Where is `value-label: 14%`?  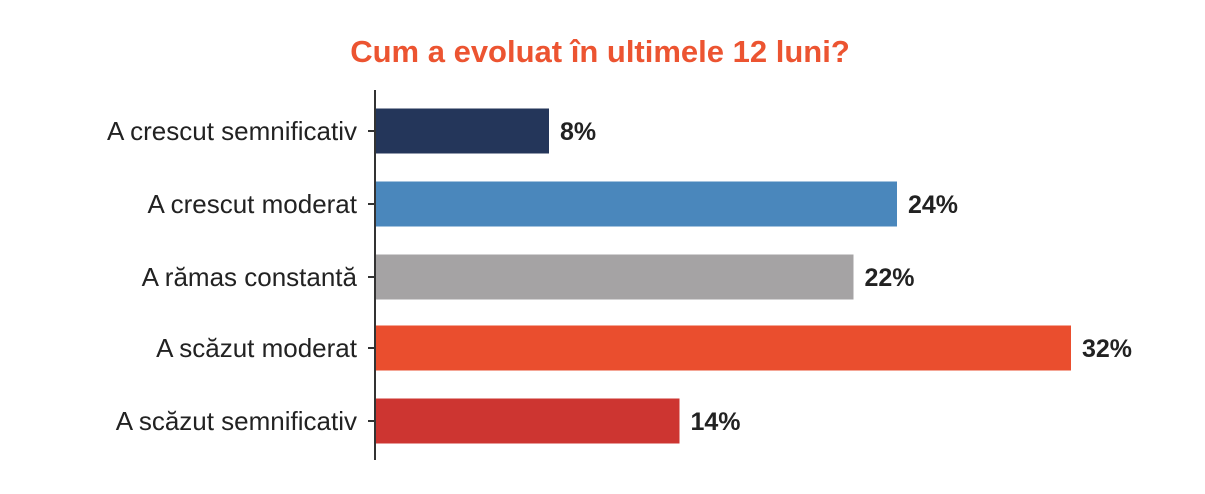 value-label: 14% is located at coordinates (716, 422).